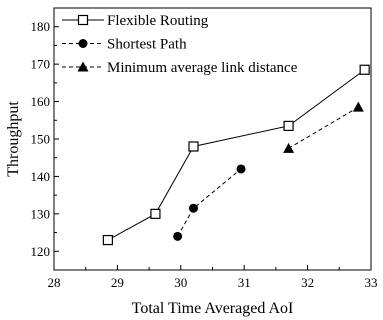 Image resolution: width=383 pixels, height=320 pixels. What do you see at coordinates (41, 213) in the screenshot?
I see `y-tick-label: 130` at bounding box center [41, 213].